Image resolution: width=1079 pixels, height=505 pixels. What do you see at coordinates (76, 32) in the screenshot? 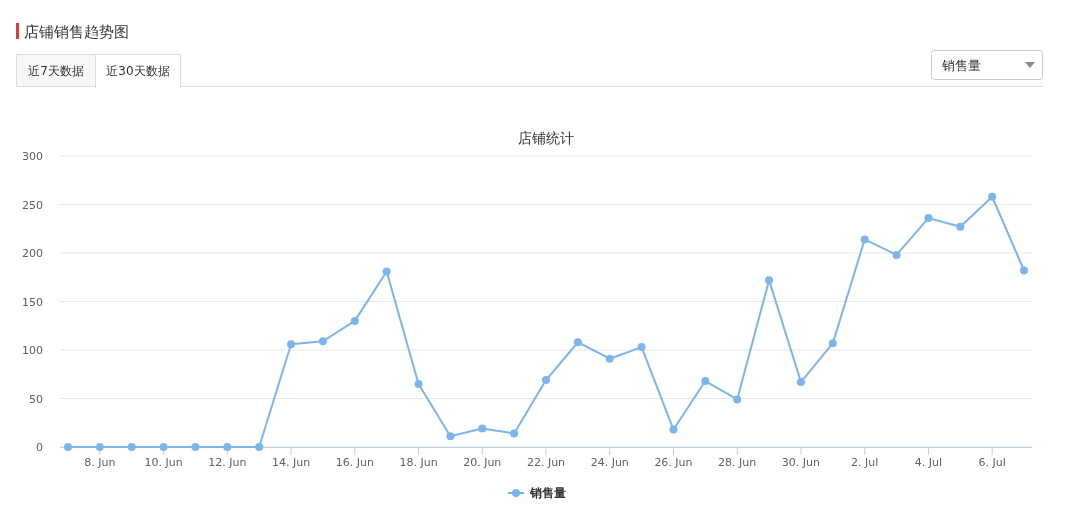
I see `text: 店铺销售趋势图` at bounding box center [76, 32].